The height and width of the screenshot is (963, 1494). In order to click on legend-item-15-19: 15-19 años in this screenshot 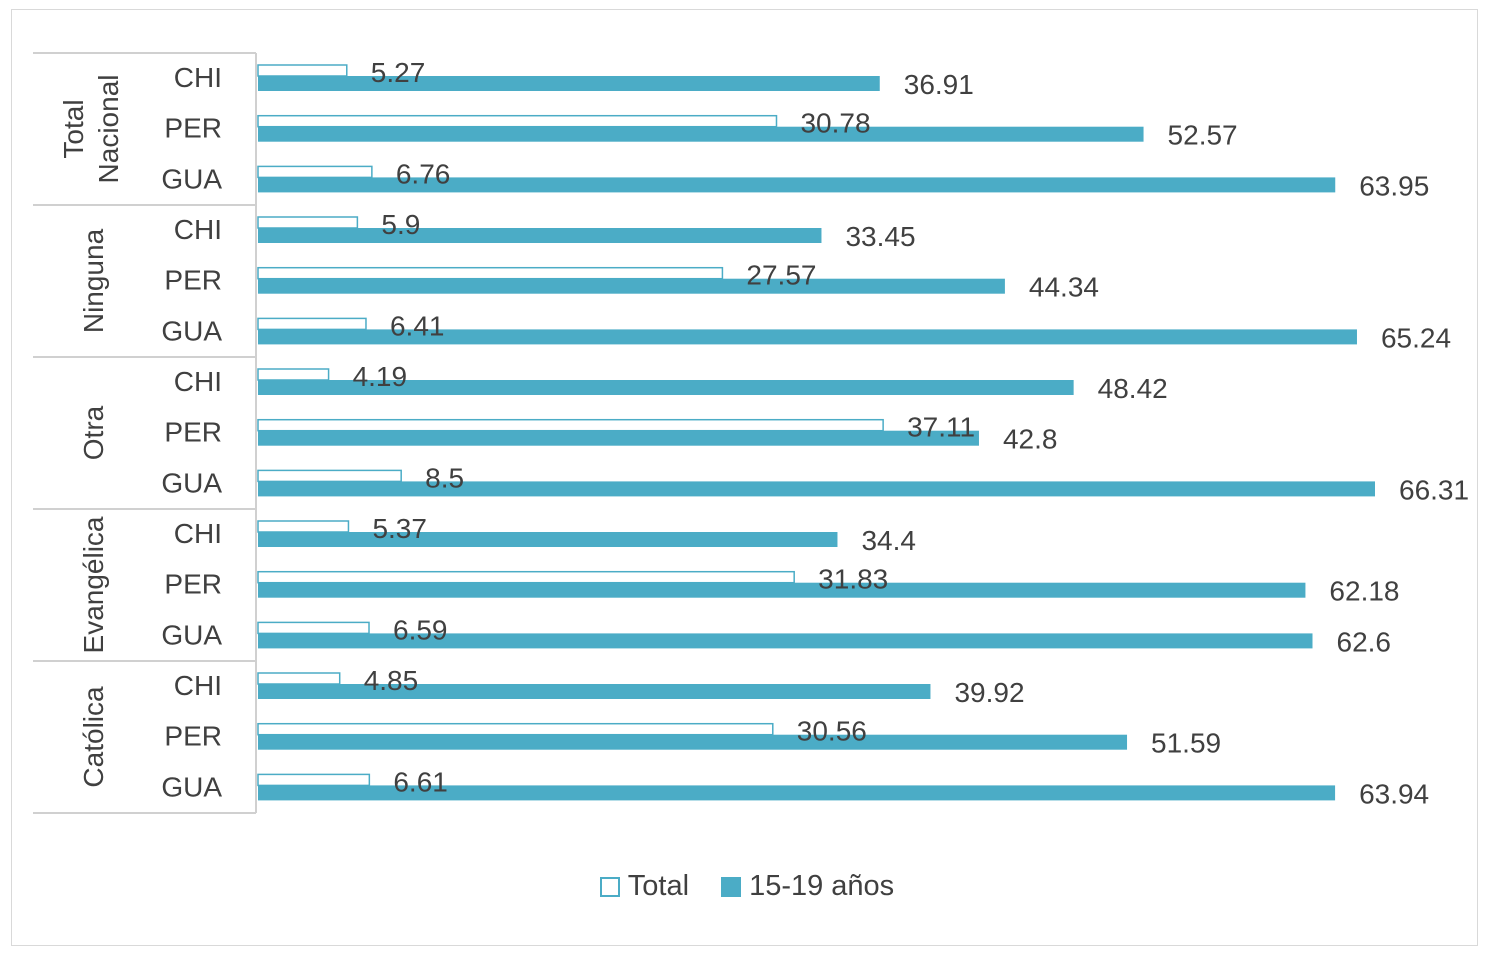, I will do `click(807, 886)`.